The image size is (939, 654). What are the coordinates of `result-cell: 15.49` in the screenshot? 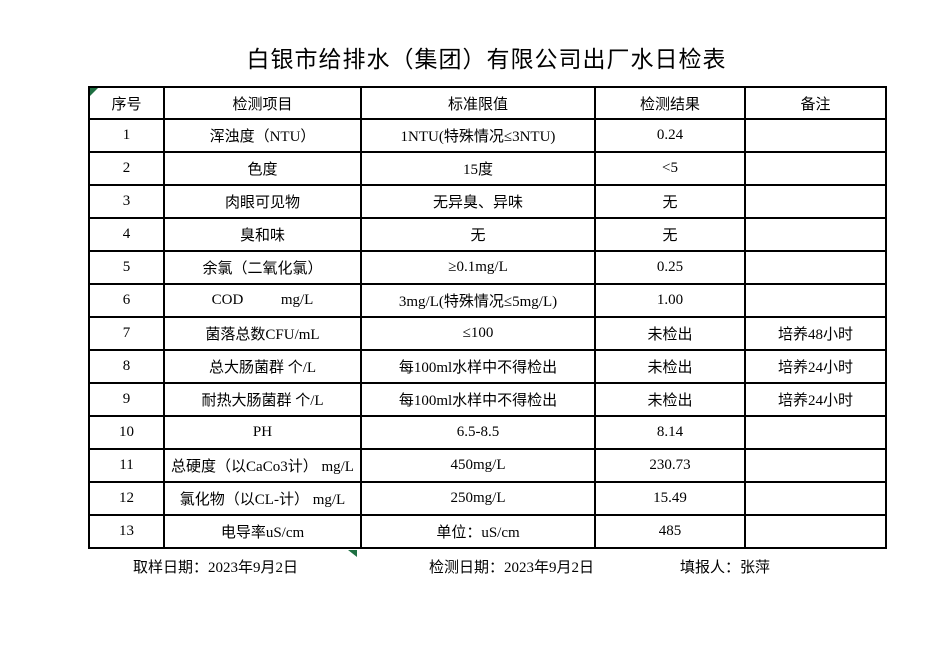 It's located at (670, 498).